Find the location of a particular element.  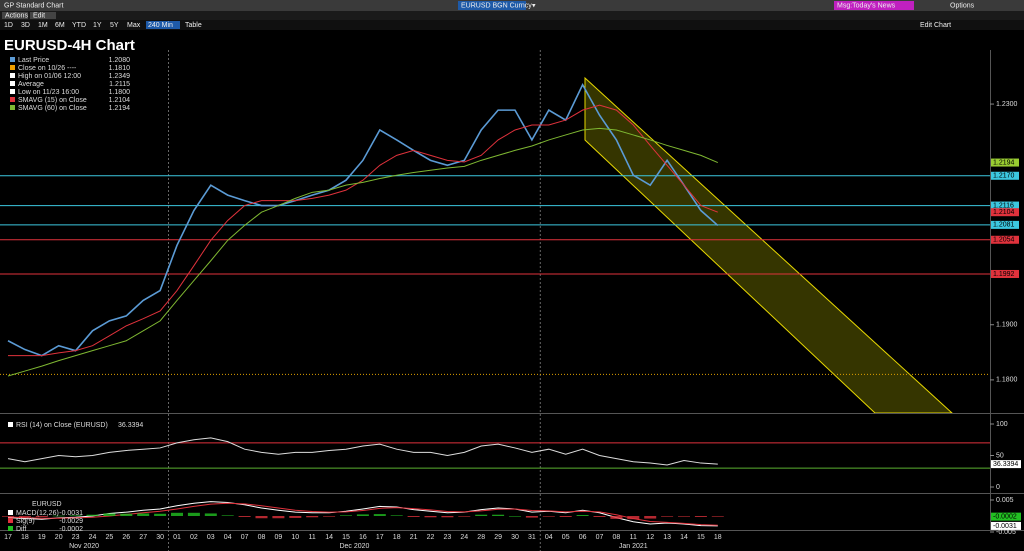

x-tick-label: 30 is located at coordinates (160, 537).